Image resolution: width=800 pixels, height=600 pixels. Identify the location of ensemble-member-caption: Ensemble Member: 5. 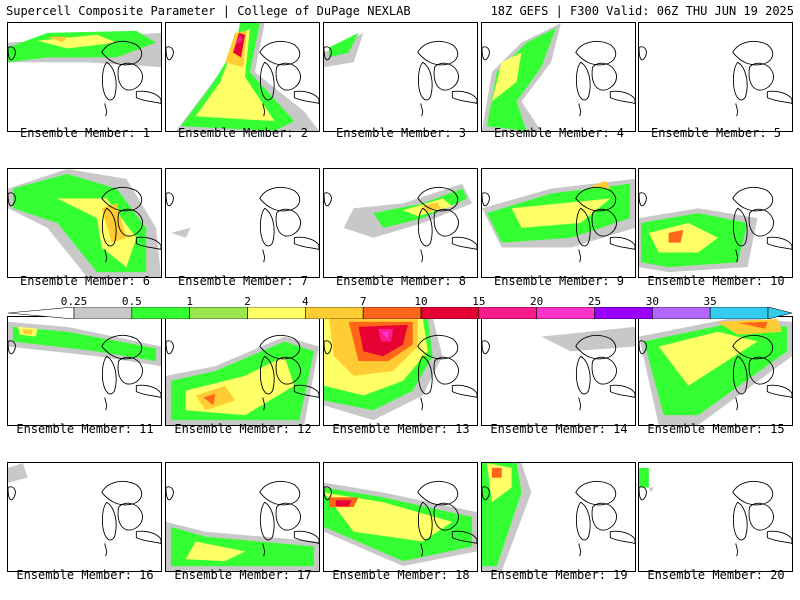
(716, 133).